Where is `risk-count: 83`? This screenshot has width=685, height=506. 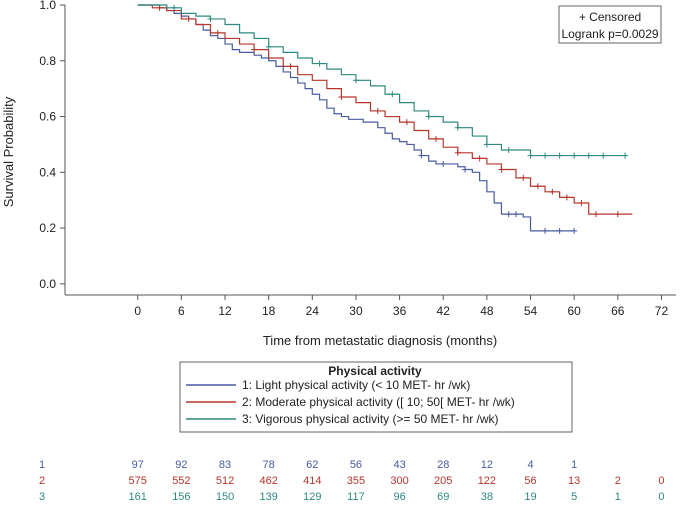 risk-count: 83 is located at coordinates (225, 465).